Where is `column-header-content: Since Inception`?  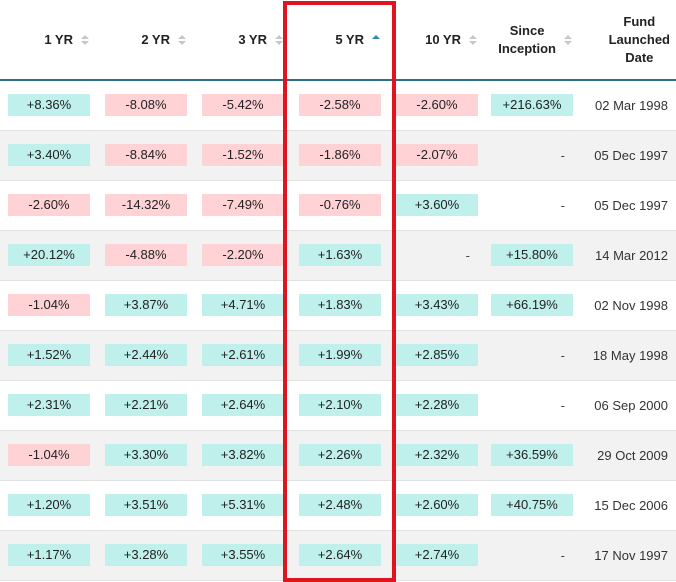 column-header-content: Since Inception is located at coordinates (535, 40).